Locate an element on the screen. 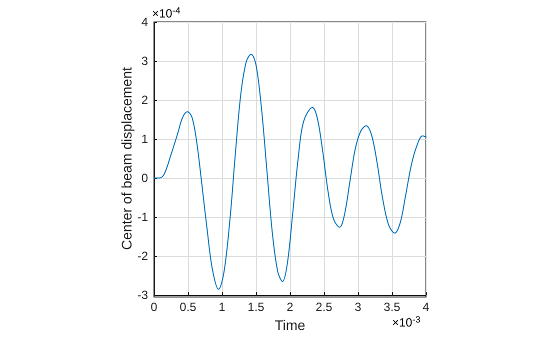 The image size is (560, 337). y-tick-label: -3 is located at coordinates (142, 295).